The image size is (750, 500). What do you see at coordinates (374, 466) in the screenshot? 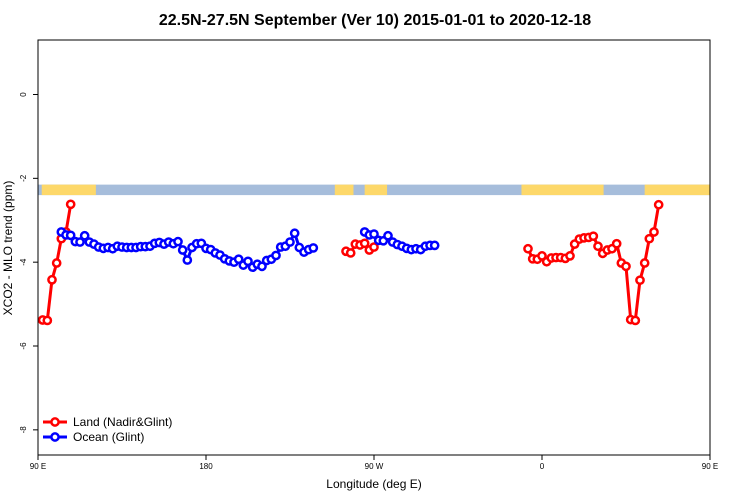
I see `x-tick-label: 90 W` at bounding box center [374, 466].